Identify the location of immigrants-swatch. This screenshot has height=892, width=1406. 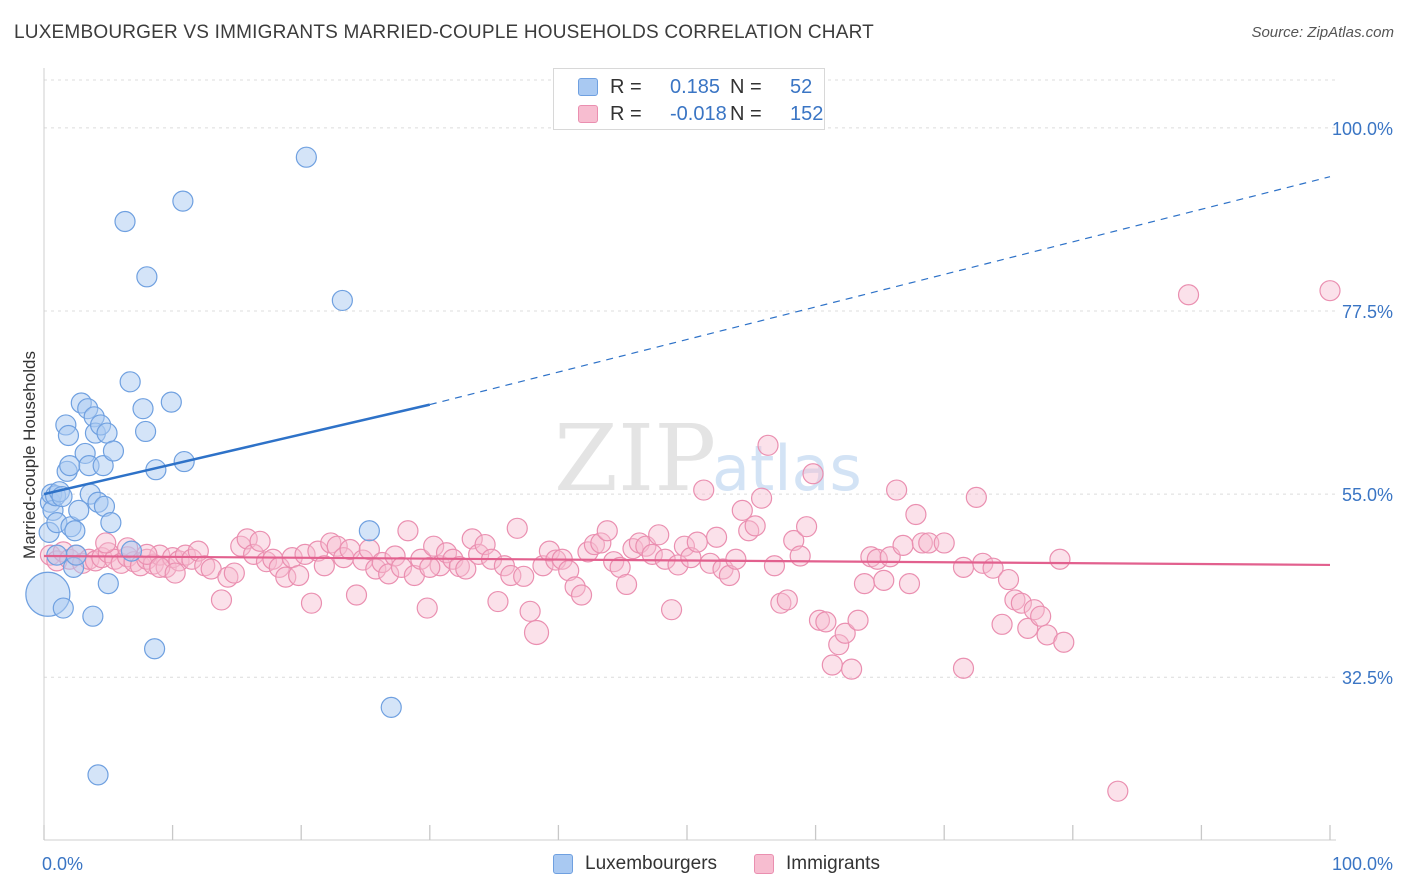
(588, 114).